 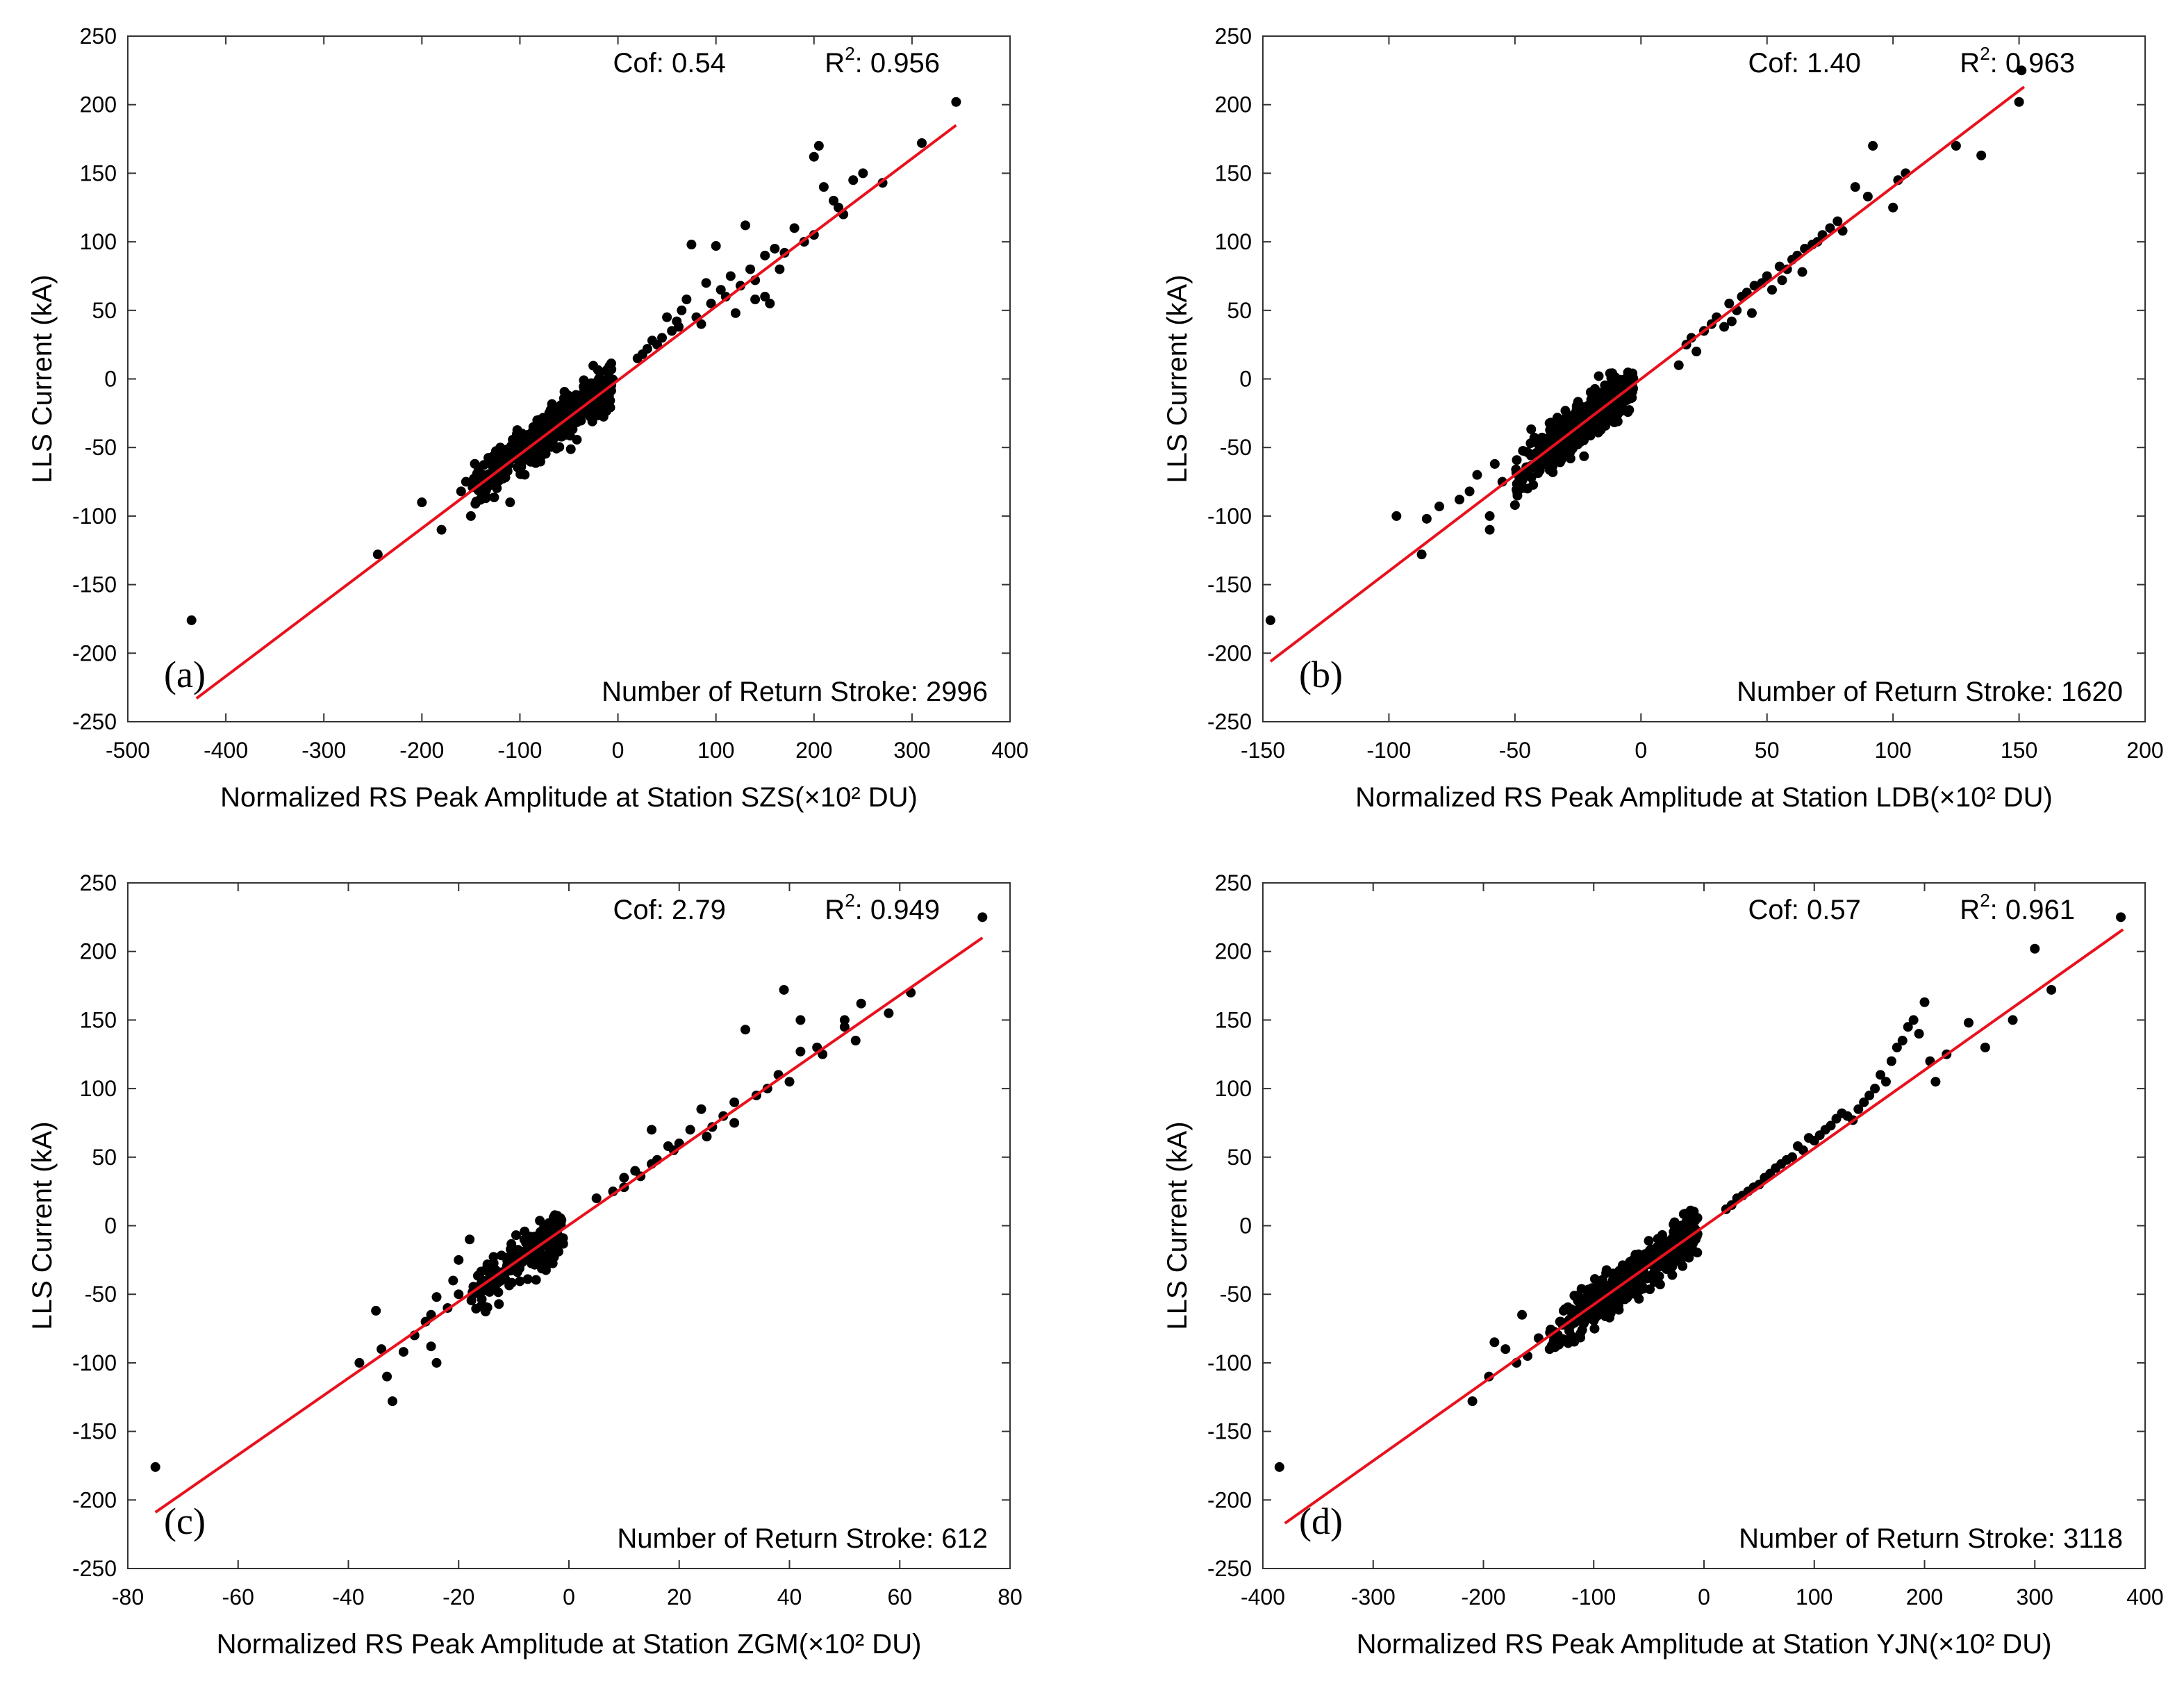 What do you see at coordinates (803, 1538) in the screenshot?
I see `stroke-count-annotation: Number of Return Stroke: 612` at bounding box center [803, 1538].